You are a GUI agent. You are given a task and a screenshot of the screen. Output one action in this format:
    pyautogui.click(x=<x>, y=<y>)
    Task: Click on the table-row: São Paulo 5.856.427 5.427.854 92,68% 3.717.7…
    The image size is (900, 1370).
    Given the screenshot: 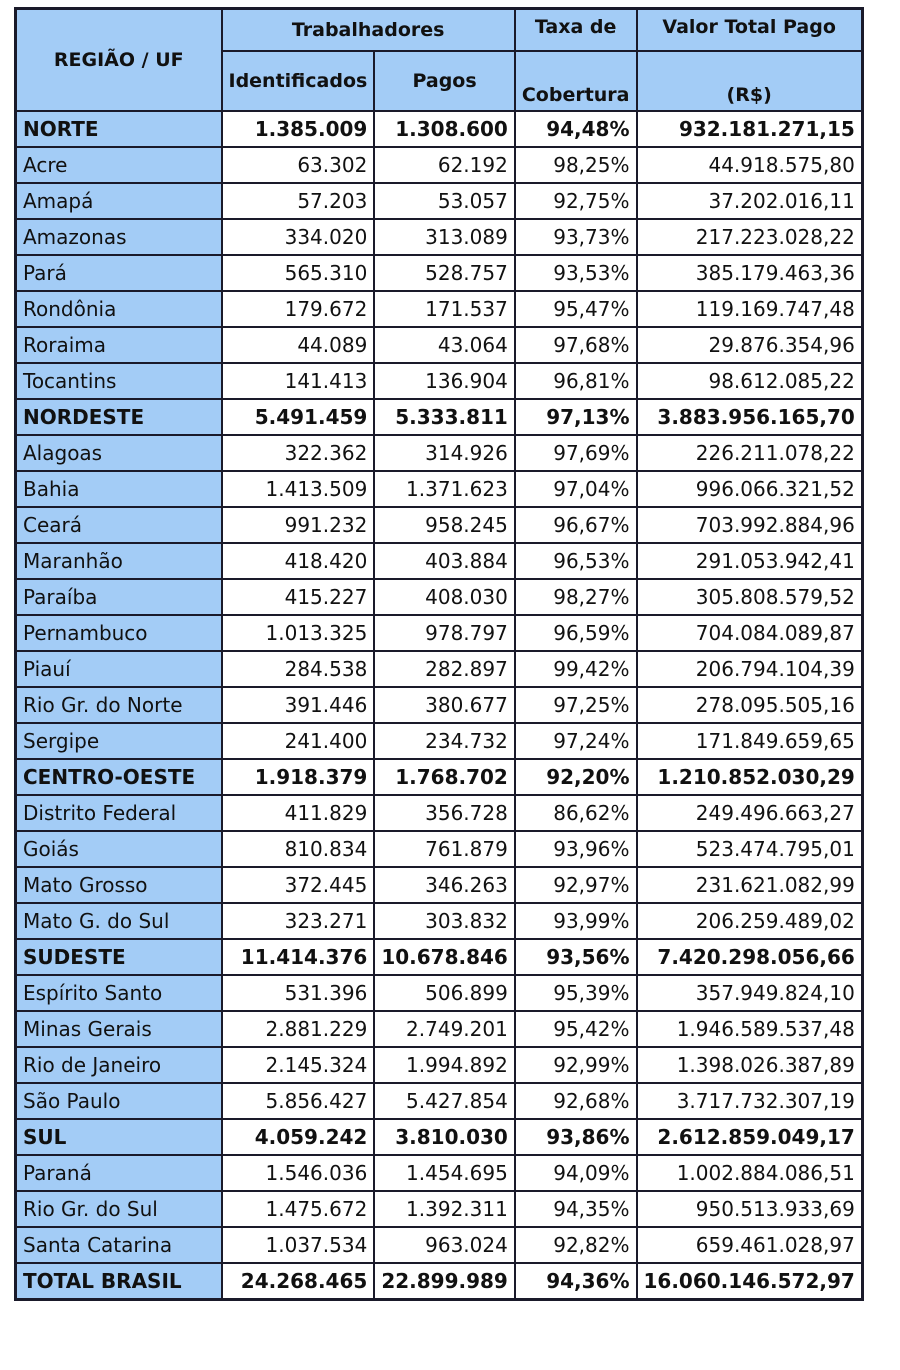 What is the action you would take?
    pyautogui.click(x=439, y=1101)
    